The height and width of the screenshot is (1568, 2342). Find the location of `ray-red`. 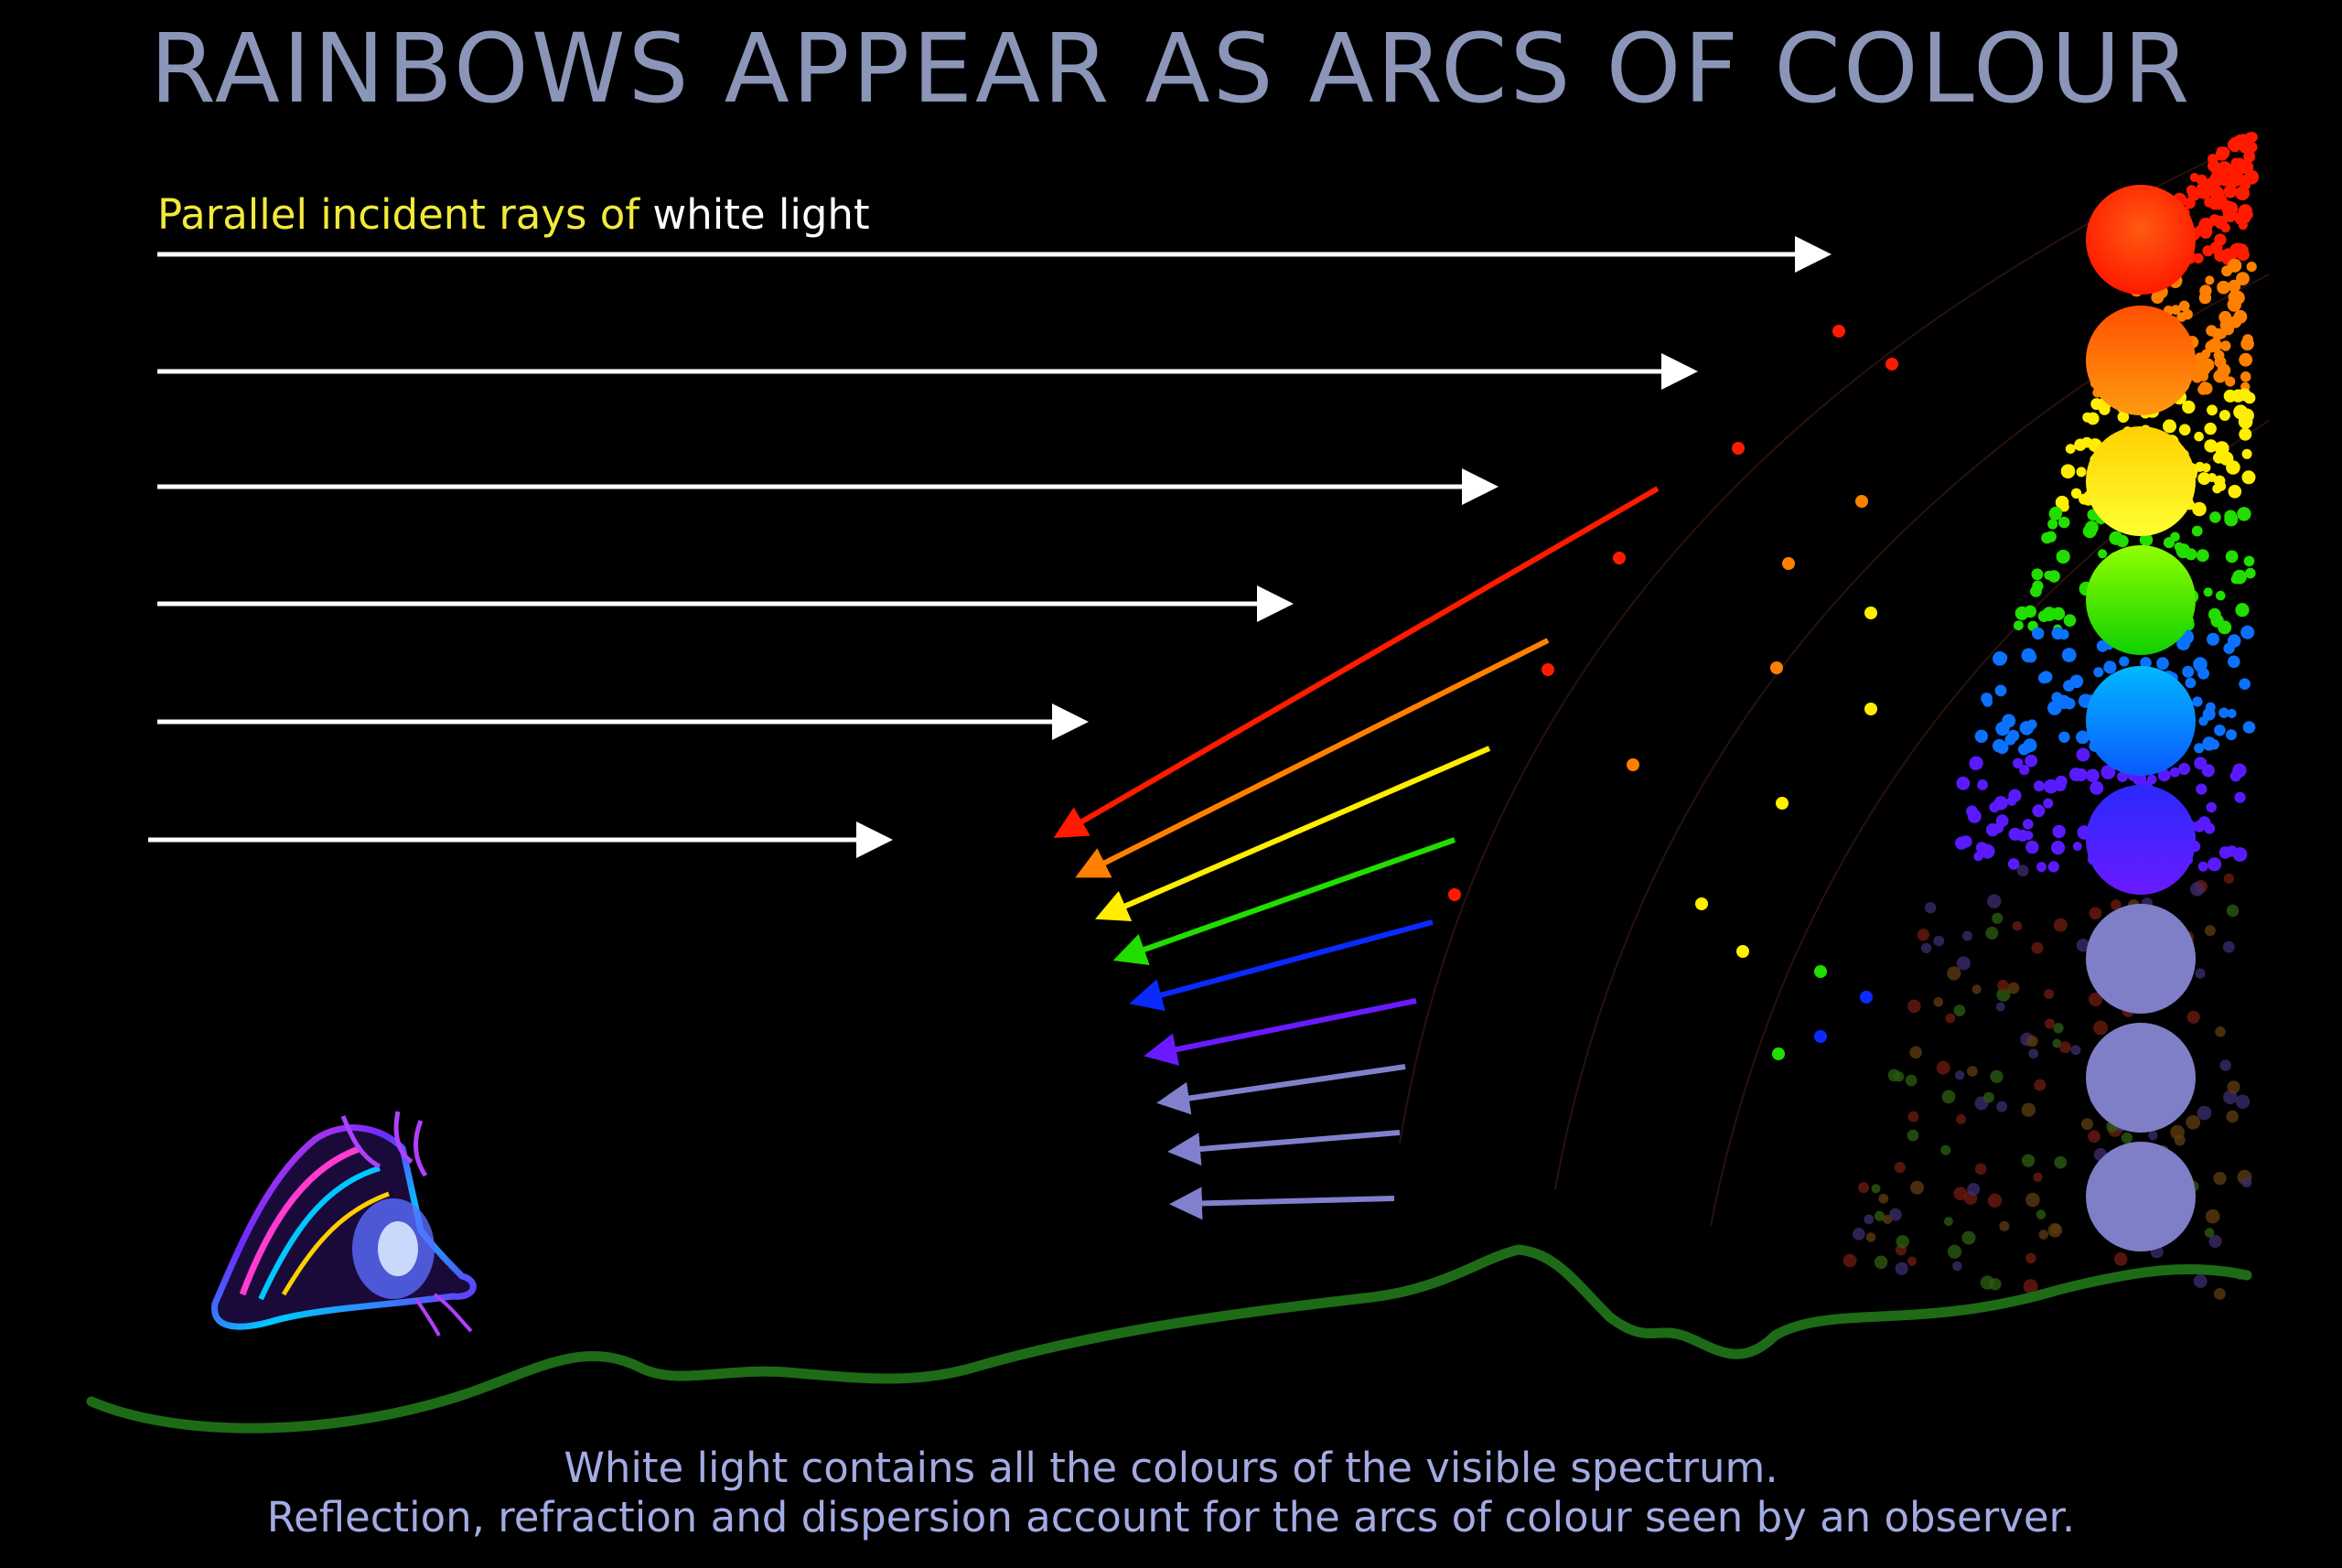

ray-red is located at coordinates (1356, 662).